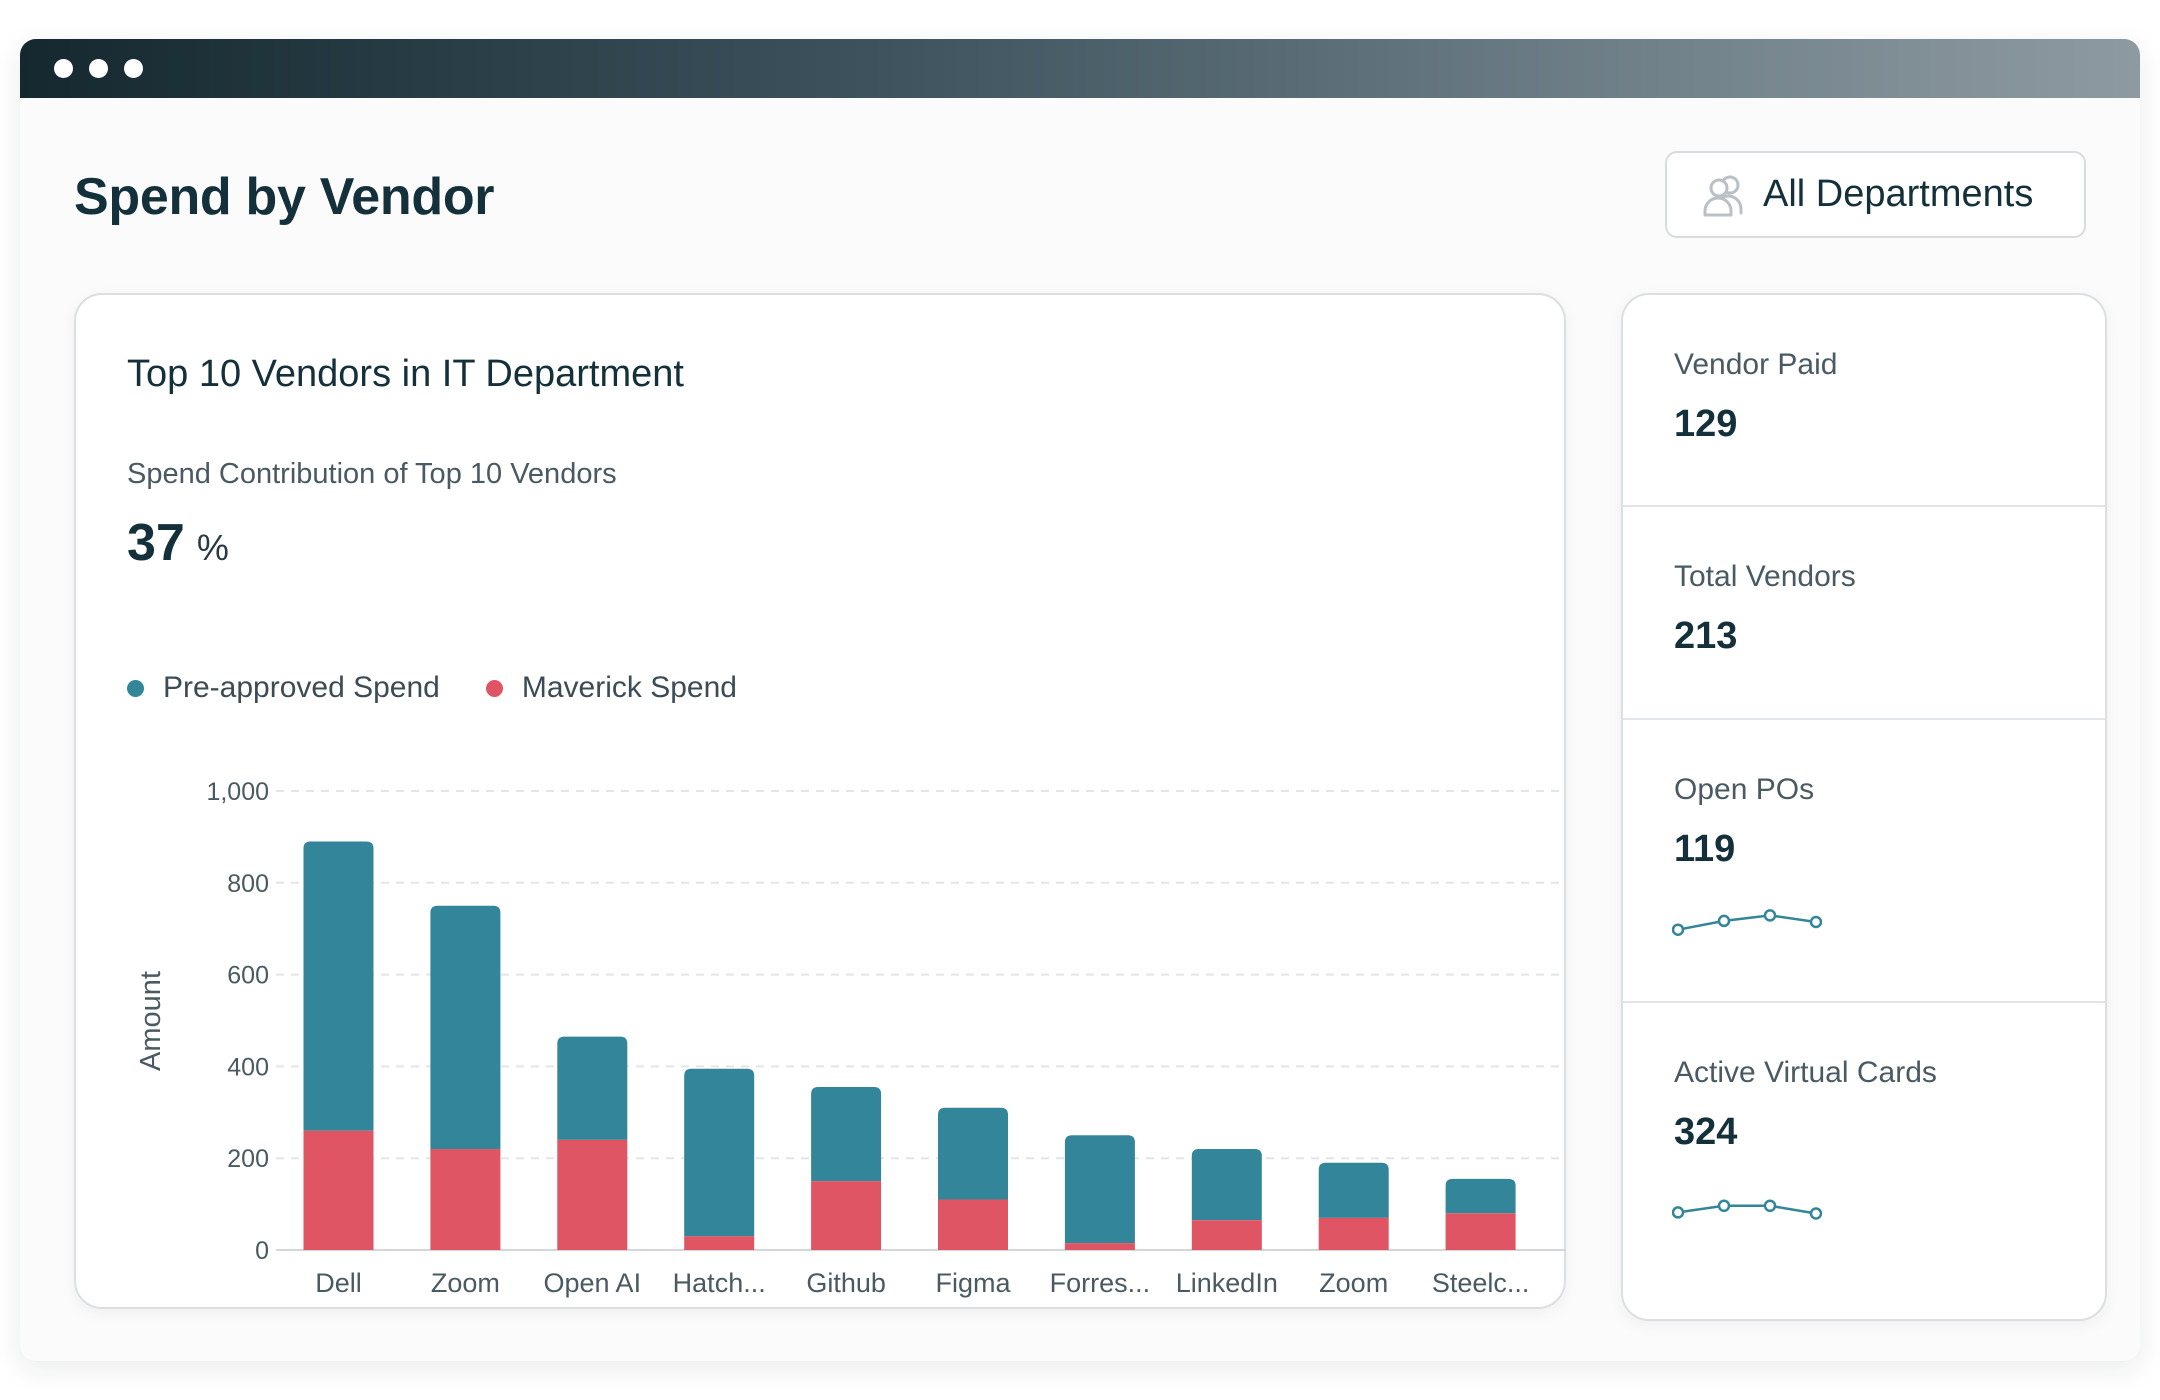 The image size is (2160, 1400). What do you see at coordinates (338, 1283) in the screenshot?
I see `x-tick-label: Dell` at bounding box center [338, 1283].